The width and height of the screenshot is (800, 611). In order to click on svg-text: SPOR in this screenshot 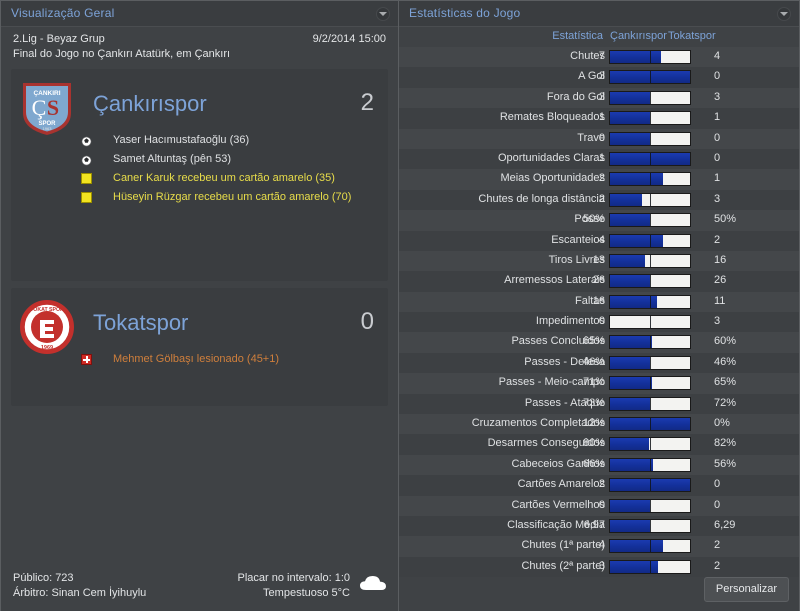, I will do `click(47, 124)`.